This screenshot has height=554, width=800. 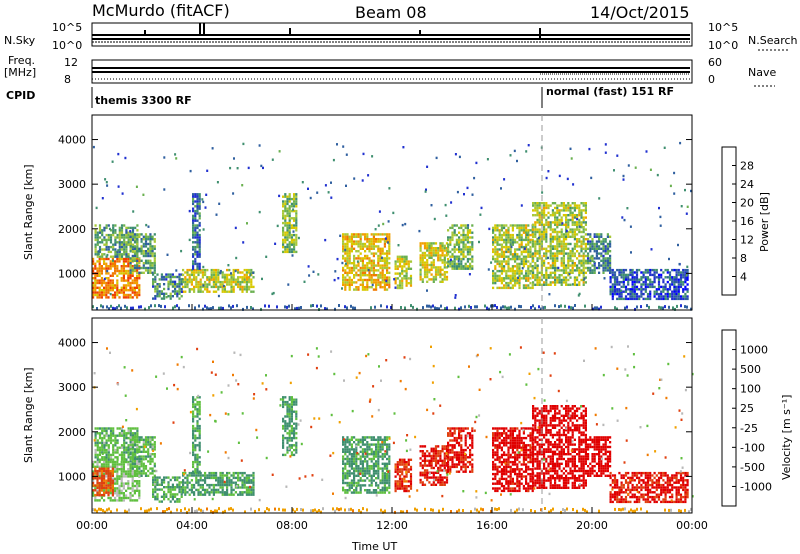 What do you see at coordinates (392, 307) in the screenshot?
I see `power-x-axis` at bounding box center [392, 307].